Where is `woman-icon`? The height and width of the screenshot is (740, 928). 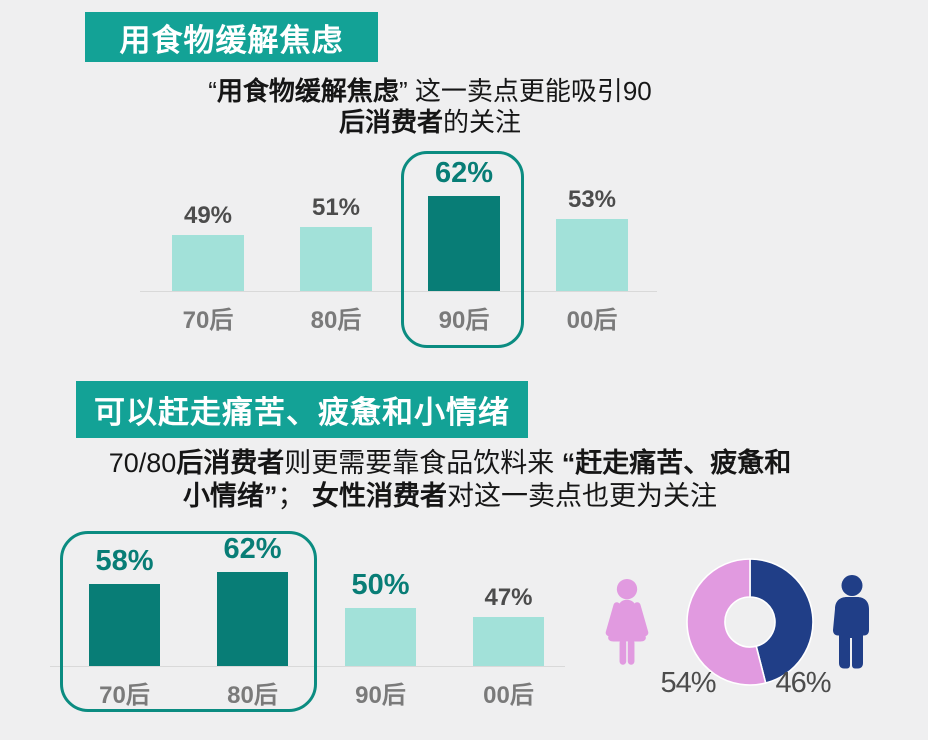 woman-icon is located at coordinates (627, 626).